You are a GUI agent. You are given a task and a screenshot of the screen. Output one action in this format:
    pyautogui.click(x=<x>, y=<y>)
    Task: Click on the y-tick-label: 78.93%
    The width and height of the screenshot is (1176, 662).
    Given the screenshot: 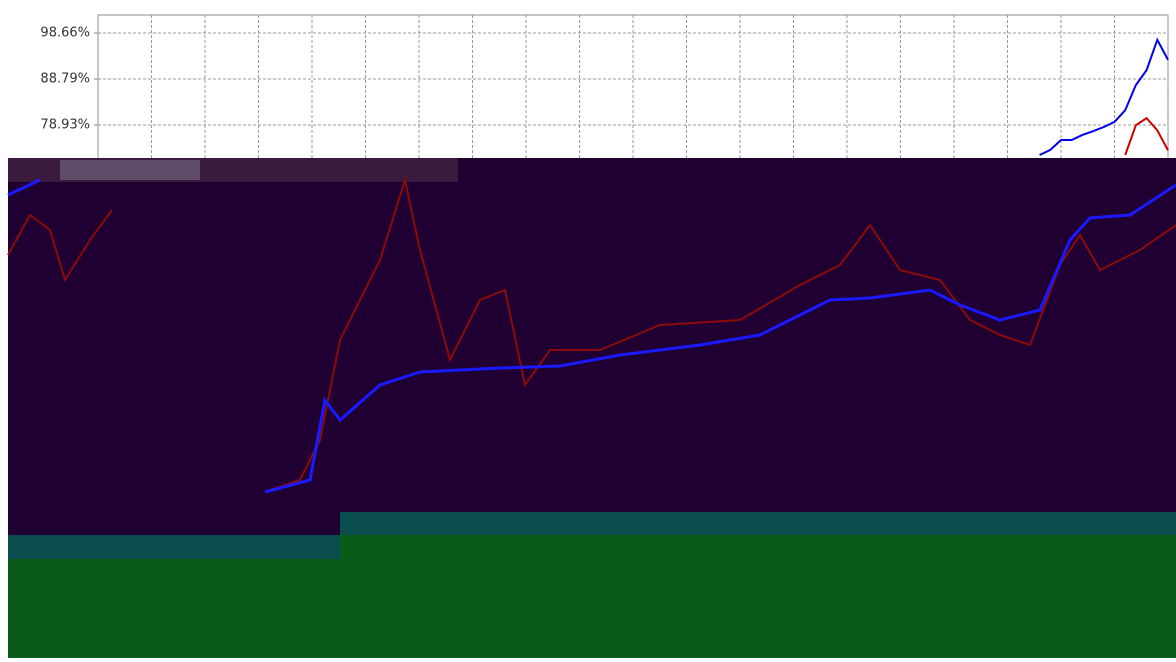 What is the action you would take?
    pyautogui.click(x=65, y=124)
    